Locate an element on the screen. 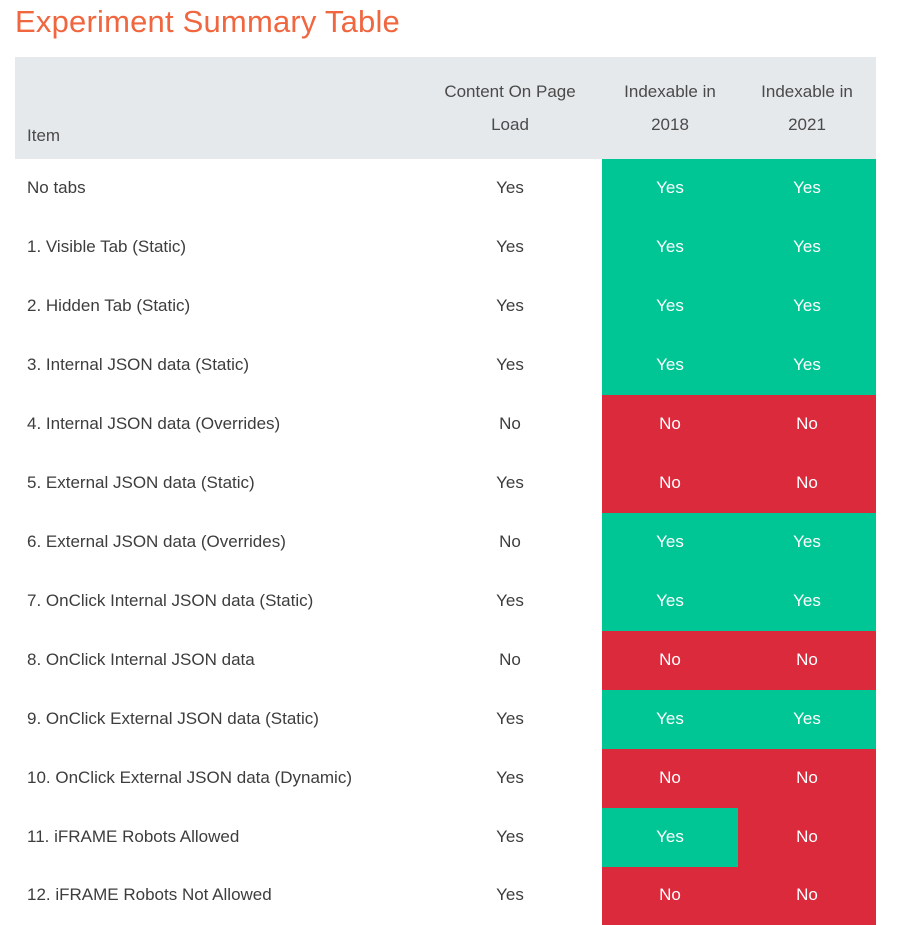  header-indexable-2021-line1: Indexable in is located at coordinates (807, 91).